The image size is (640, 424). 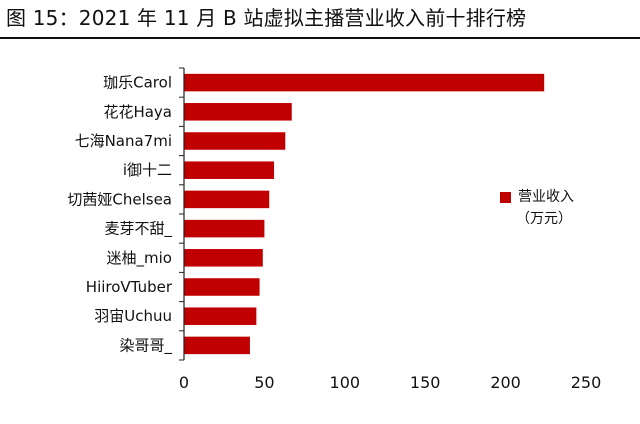 I want to click on legend-entry: 营业收入, so click(x=537, y=197).